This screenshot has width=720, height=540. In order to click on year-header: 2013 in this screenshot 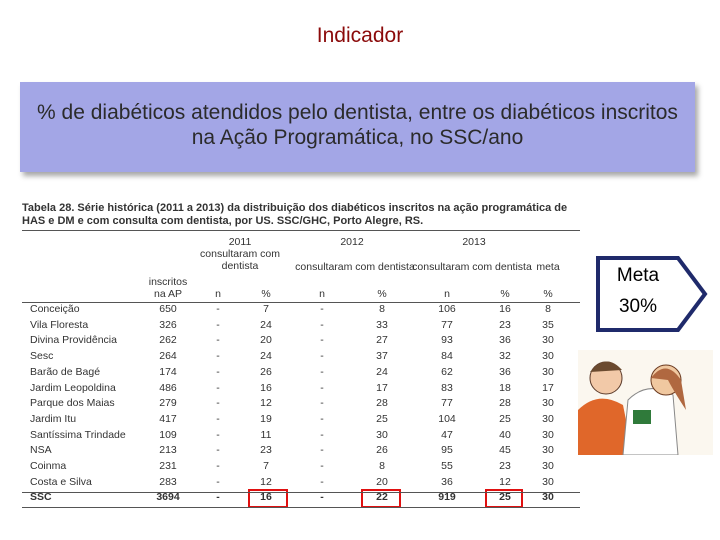, I will do `click(474, 242)`.